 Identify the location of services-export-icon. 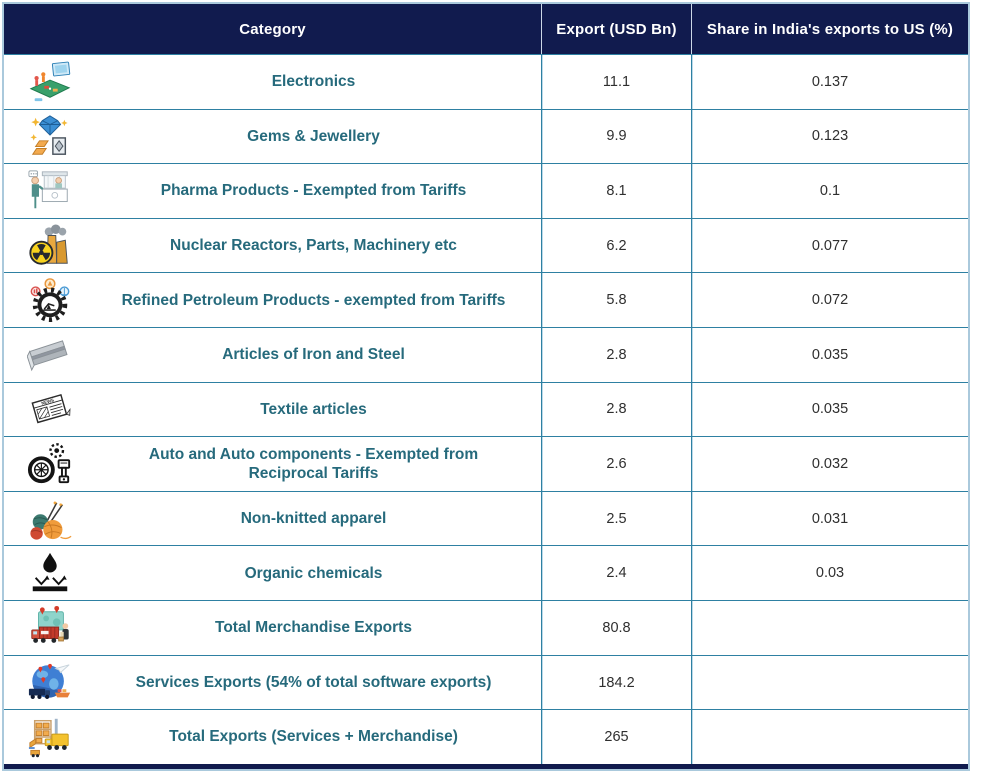
(50, 683).